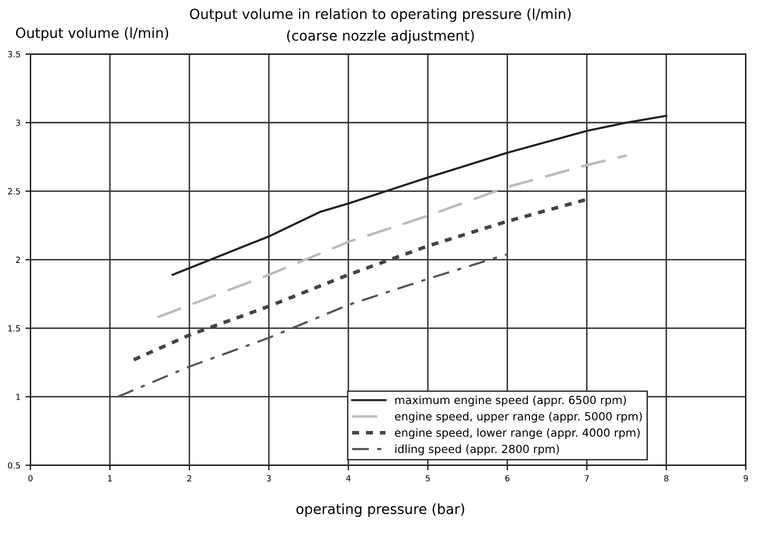 Image resolution: width=761 pixels, height=541 pixels. Describe the element at coordinates (428, 478) in the screenshot. I see `x-tick-label: 5` at that location.